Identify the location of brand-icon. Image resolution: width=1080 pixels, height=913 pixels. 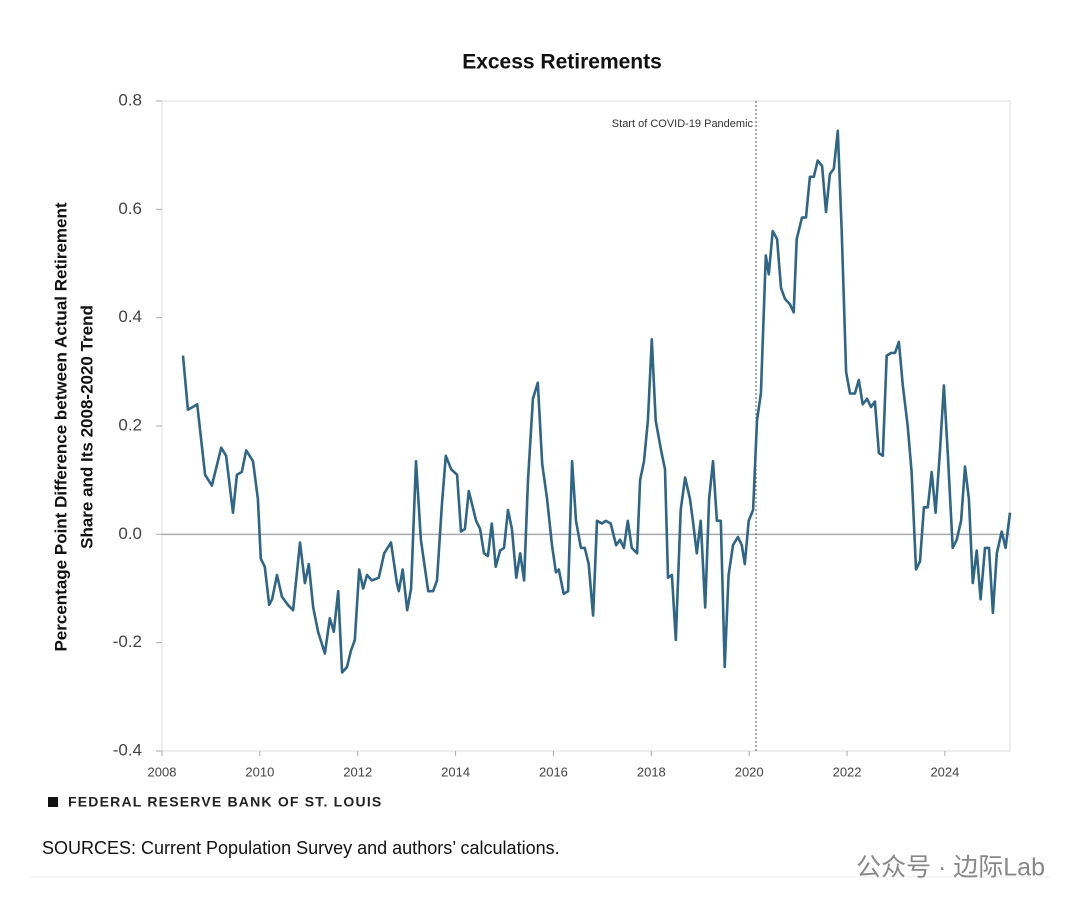
(53, 802).